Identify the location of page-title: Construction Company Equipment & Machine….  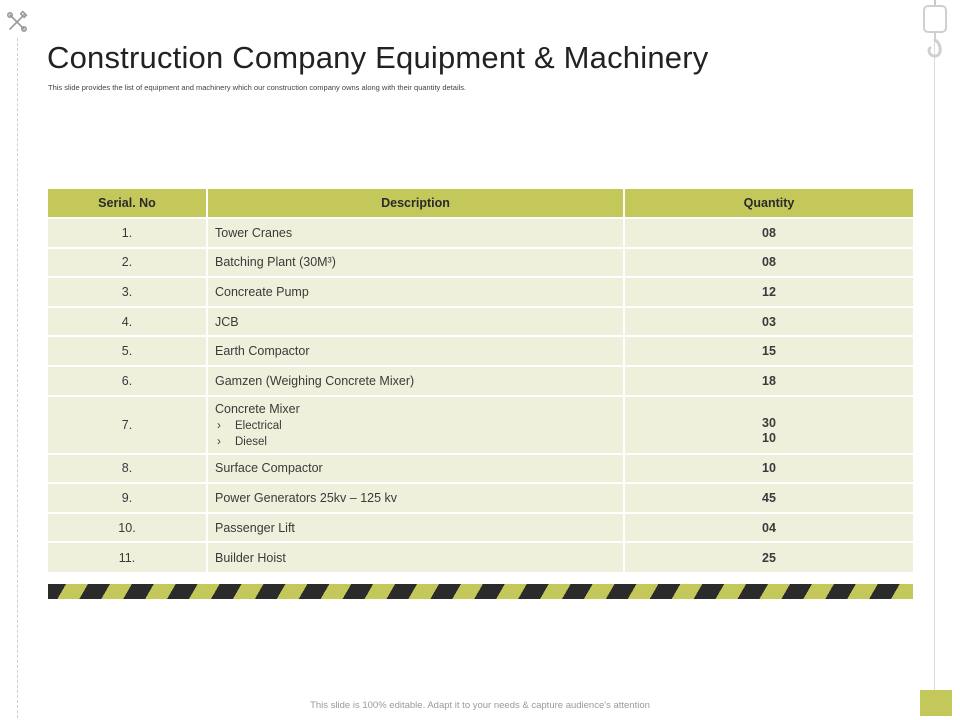
(378, 57).